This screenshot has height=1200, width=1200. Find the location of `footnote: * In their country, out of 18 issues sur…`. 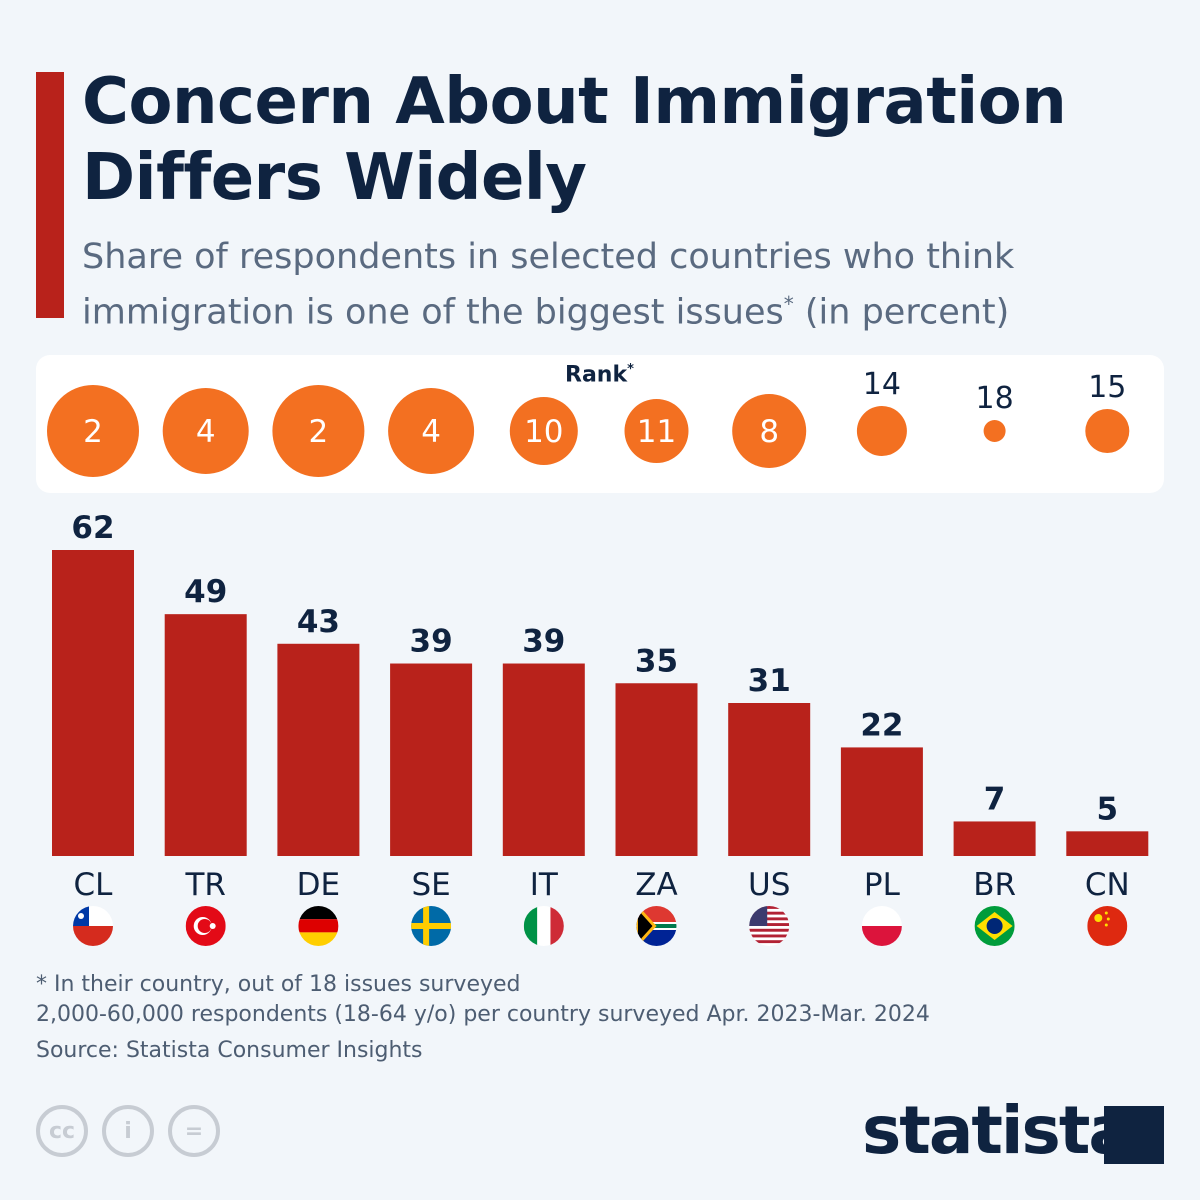

footnote: * In their country, out of 18 issues sur… is located at coordinates (278, 984).